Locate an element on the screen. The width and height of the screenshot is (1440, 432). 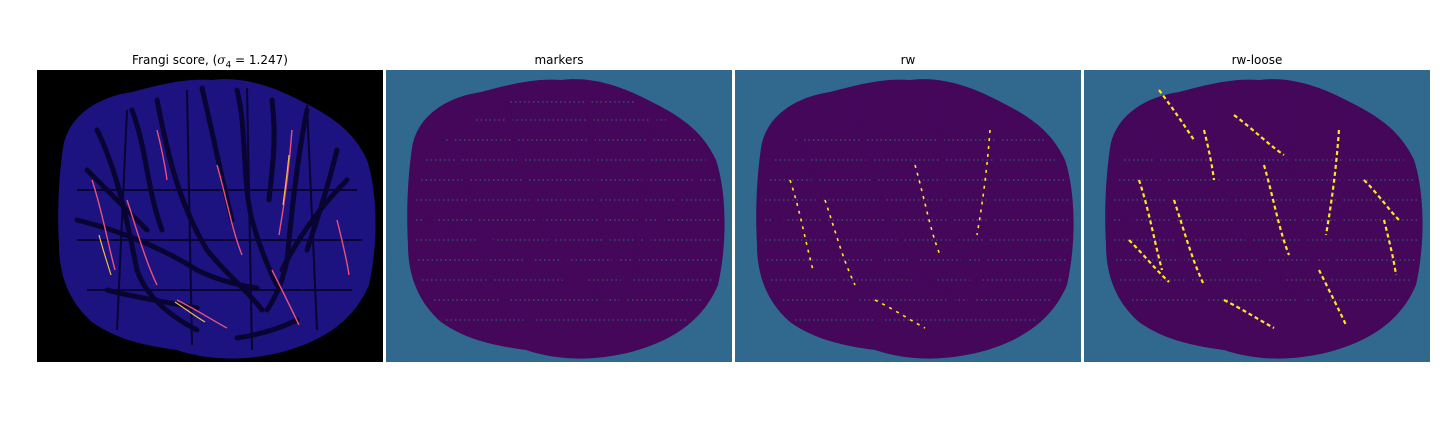
sigma-symbol: σ is located at coordinates (221, 60).